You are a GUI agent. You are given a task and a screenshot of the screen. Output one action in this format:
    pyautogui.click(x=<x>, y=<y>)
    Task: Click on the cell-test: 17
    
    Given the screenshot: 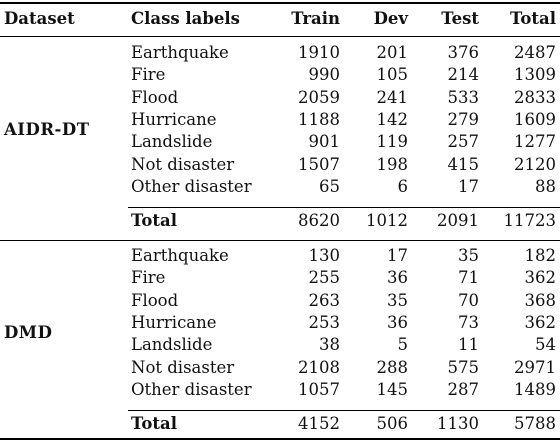 What is the action you would take?
    pyautogui.click(x=468, y=186)
    